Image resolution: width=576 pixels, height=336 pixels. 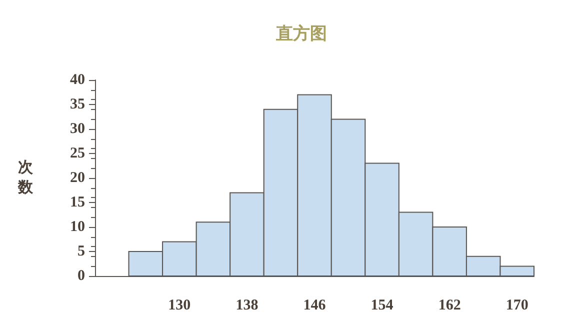 I want to click on x-tick-label: 146, so click(x=314, y=306).